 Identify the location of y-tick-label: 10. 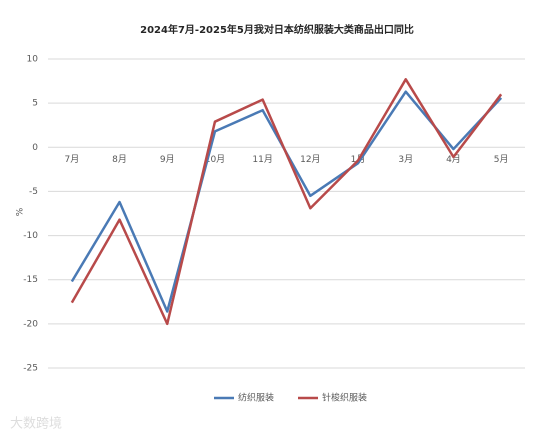
(33, 60).